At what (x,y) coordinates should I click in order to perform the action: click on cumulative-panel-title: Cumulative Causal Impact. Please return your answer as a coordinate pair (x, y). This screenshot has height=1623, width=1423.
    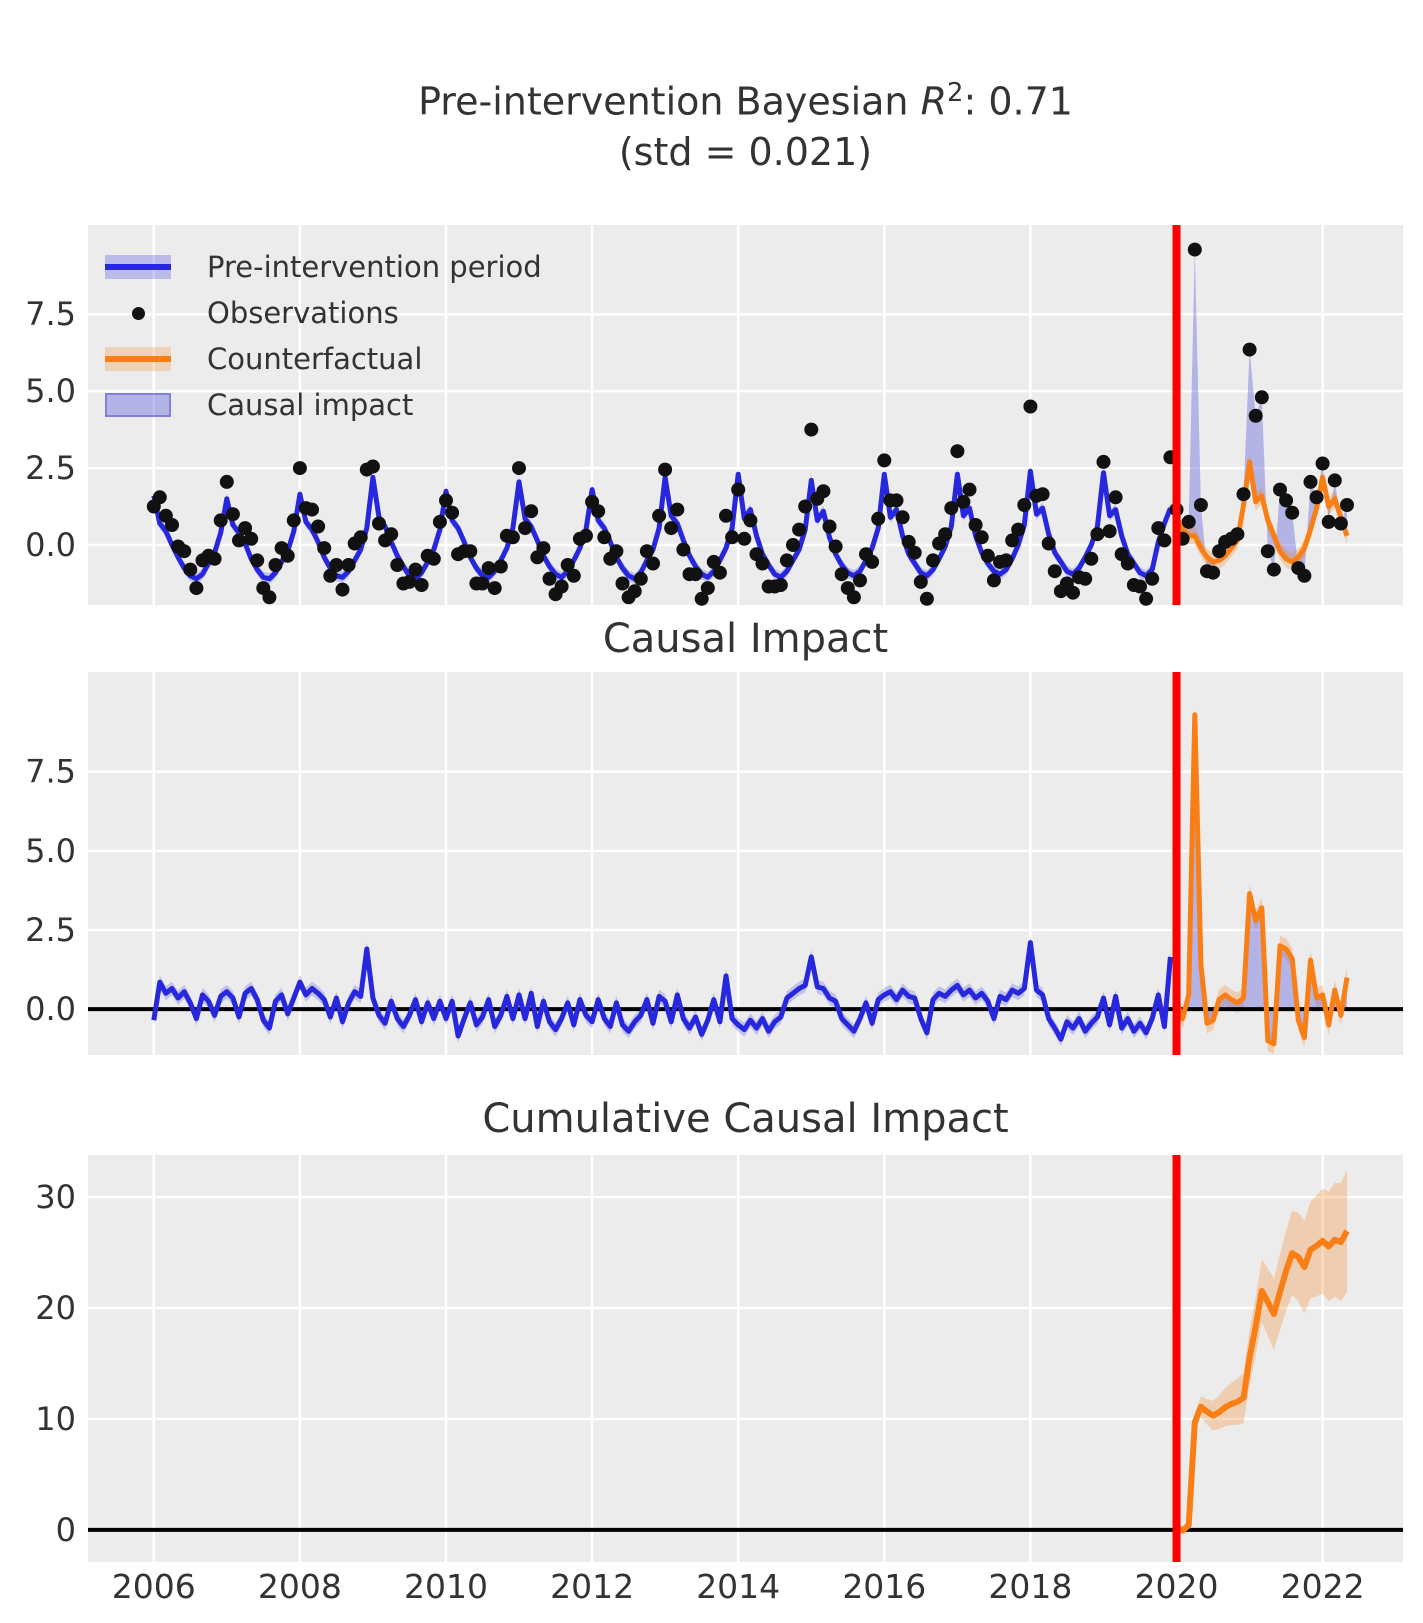
    Looking at the image, I should click on (745, 1119).